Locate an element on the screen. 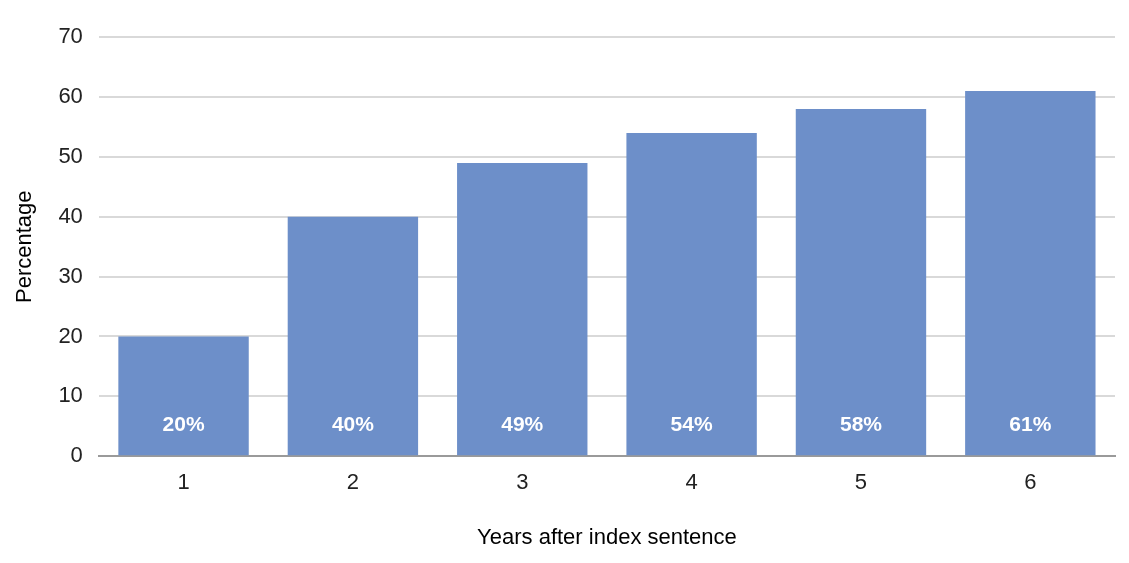 This screenshot has height=563, width=1129. y-tick-label: 50 is located at coordinates (70, 155).